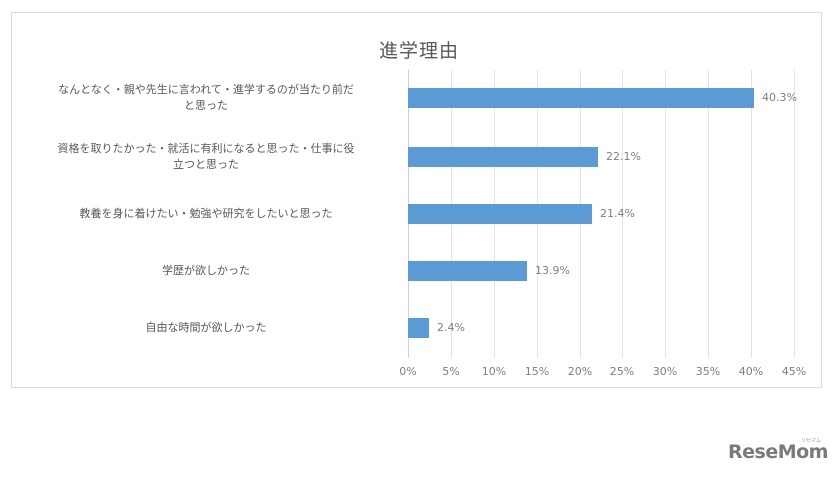 The image size is (838, 477). I want to click on category-label-line: 学歴が欲しかった, so click(206, 270).